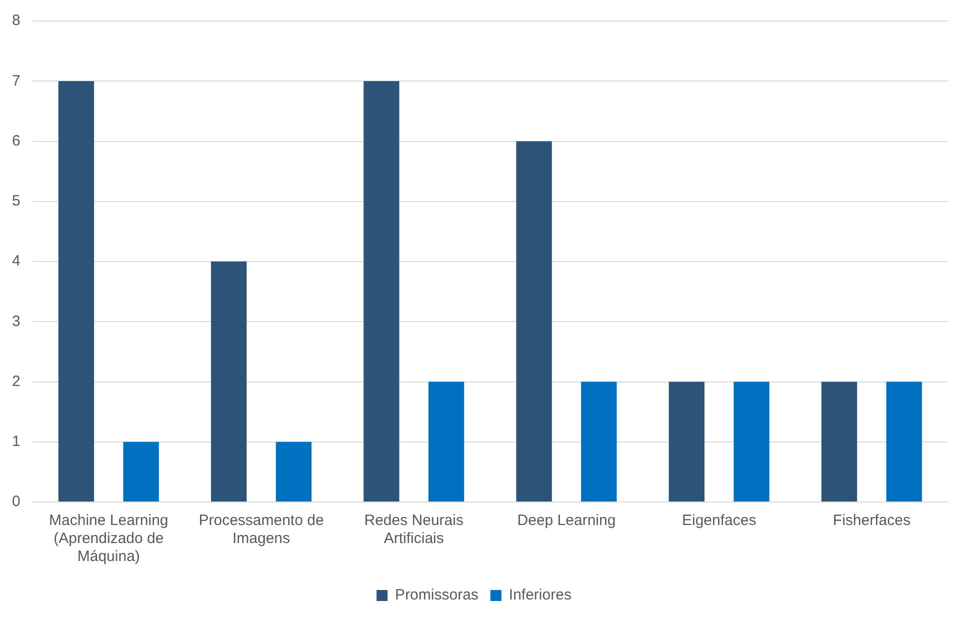  What do you see at coordinates (16, 261) in the screenshot?
I see `y-tick-label: 4` at bounding box center [16, 261].